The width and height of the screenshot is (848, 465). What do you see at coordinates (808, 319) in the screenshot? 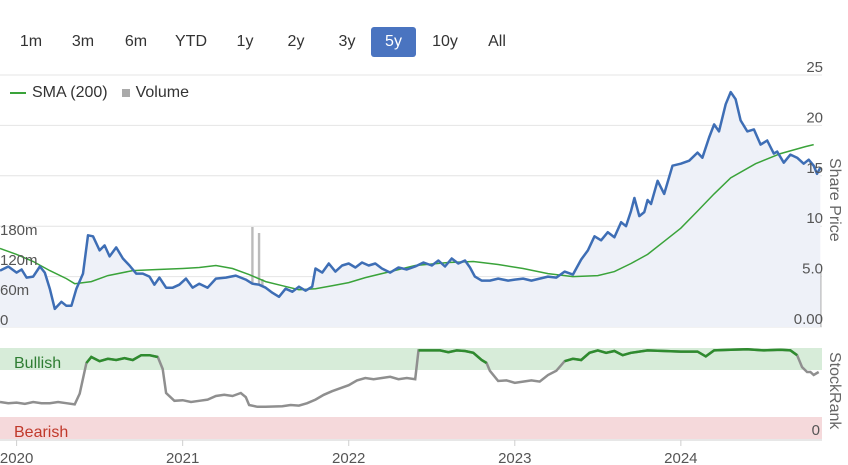
I see `price-tick-label: 0.00` at bounding box center [808, 319].